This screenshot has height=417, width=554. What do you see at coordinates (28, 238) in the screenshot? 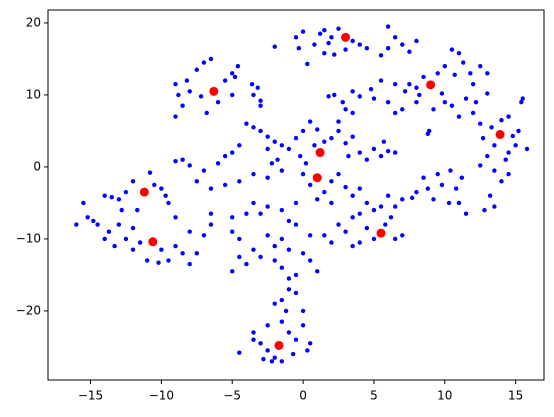
I see `y-tick-label: −10` at bounding box center [28, 238].